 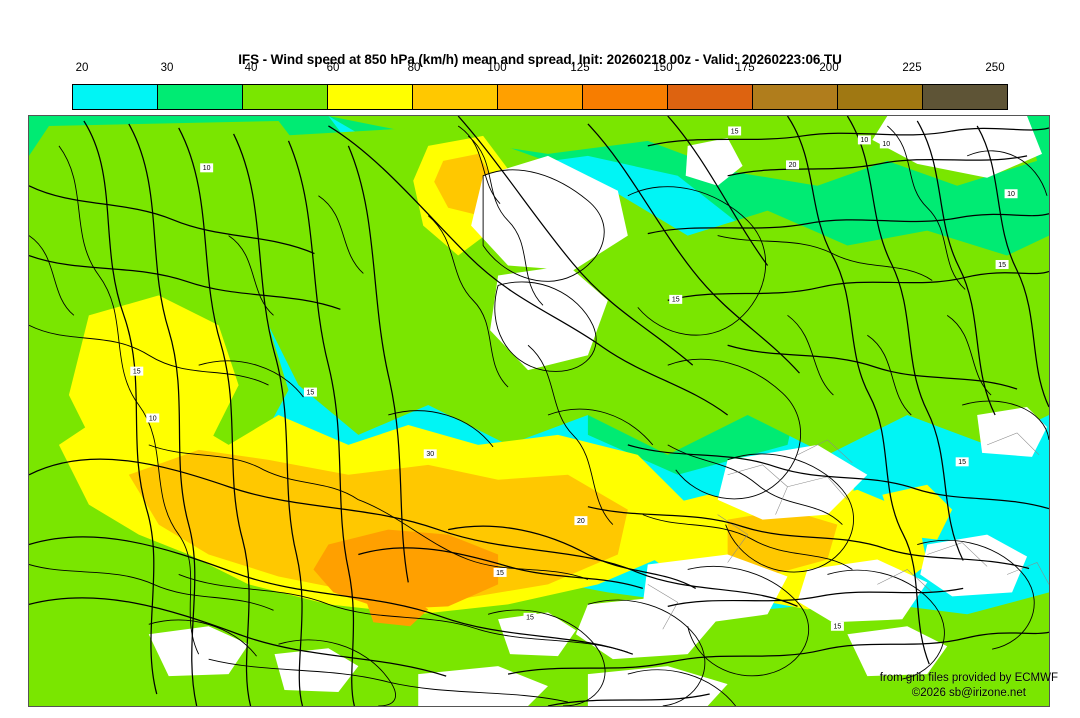 I want to click on colorbar-tick-175: 175, so click(x=745, y=68).